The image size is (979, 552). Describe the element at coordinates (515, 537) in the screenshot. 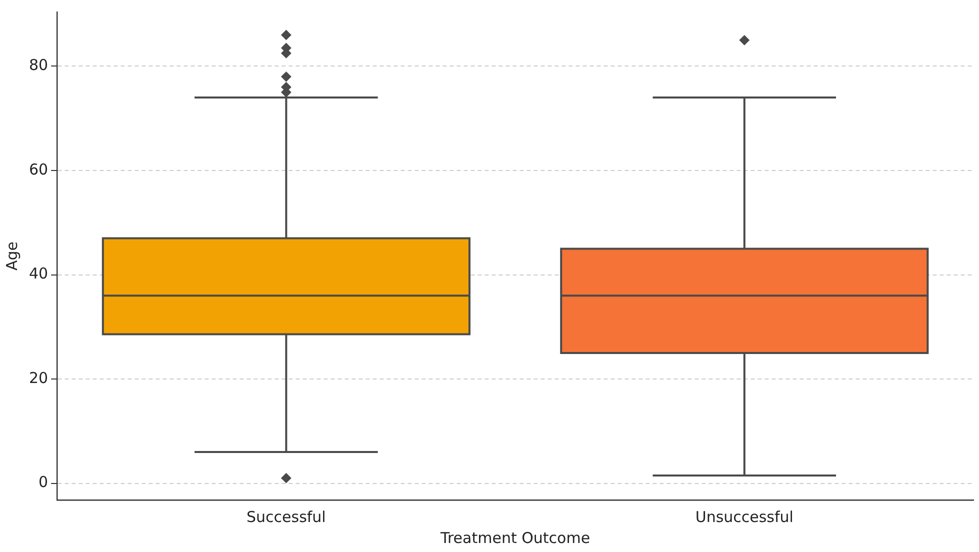

I see `x-axis-title: Treatment Outcome` at that location.